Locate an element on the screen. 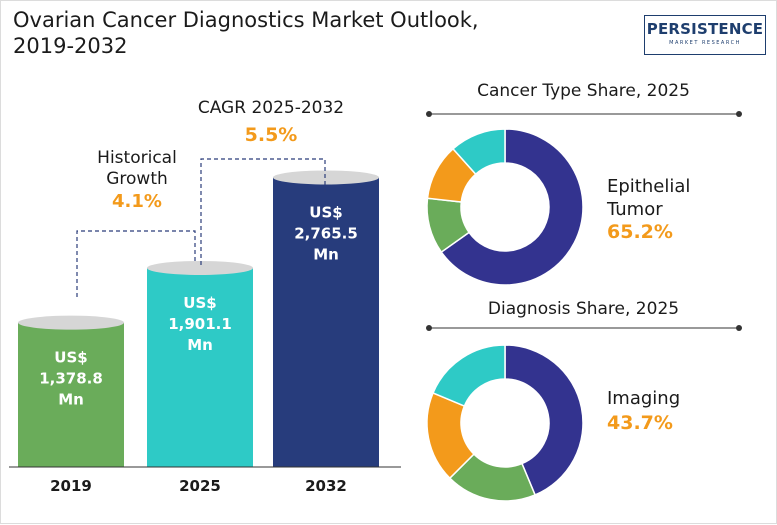  cancer-type-highlight: Epithelial Tumor 65.2% is located at coordinates (648, 209).